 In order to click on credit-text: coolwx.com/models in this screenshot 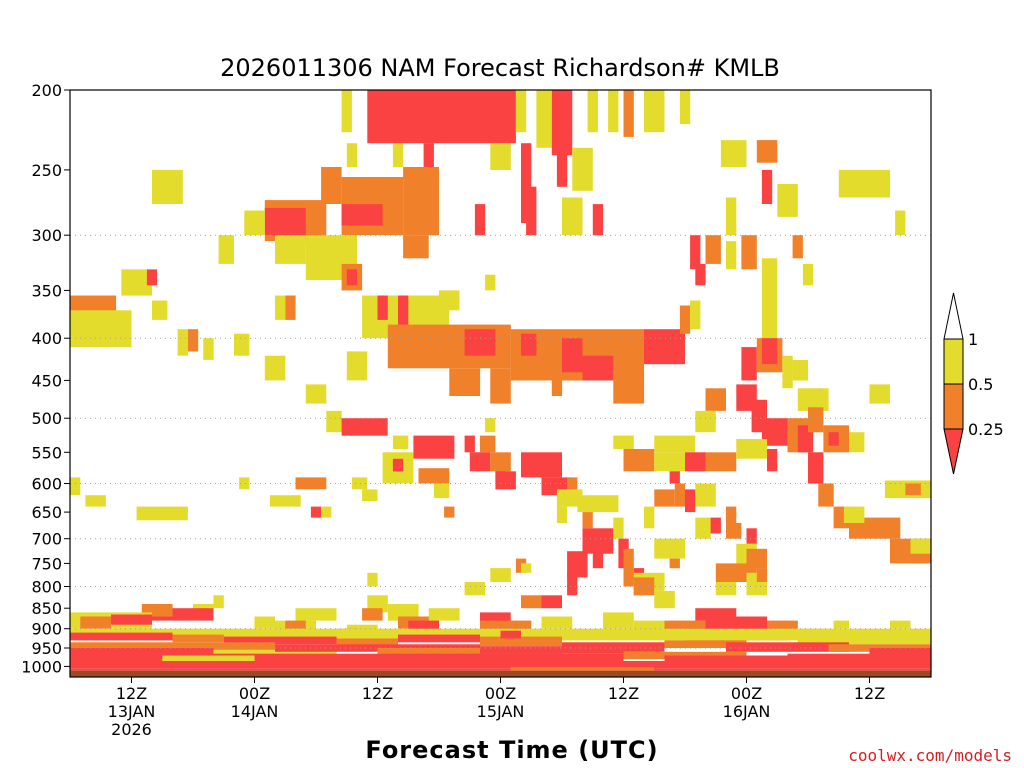, I will do `click(930, 755)`.